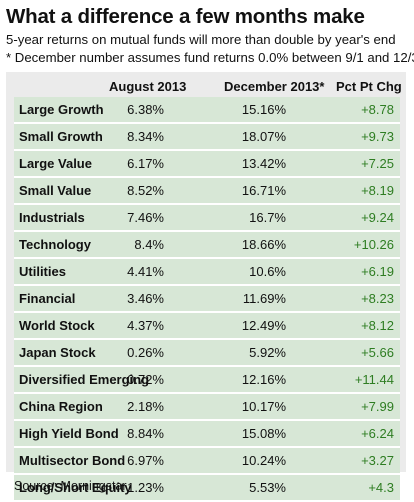  What do you see at coordinates (145, 325) in the screenshot?
I see `august-2013-value: 4.37%` at bounding box center [145, 325].